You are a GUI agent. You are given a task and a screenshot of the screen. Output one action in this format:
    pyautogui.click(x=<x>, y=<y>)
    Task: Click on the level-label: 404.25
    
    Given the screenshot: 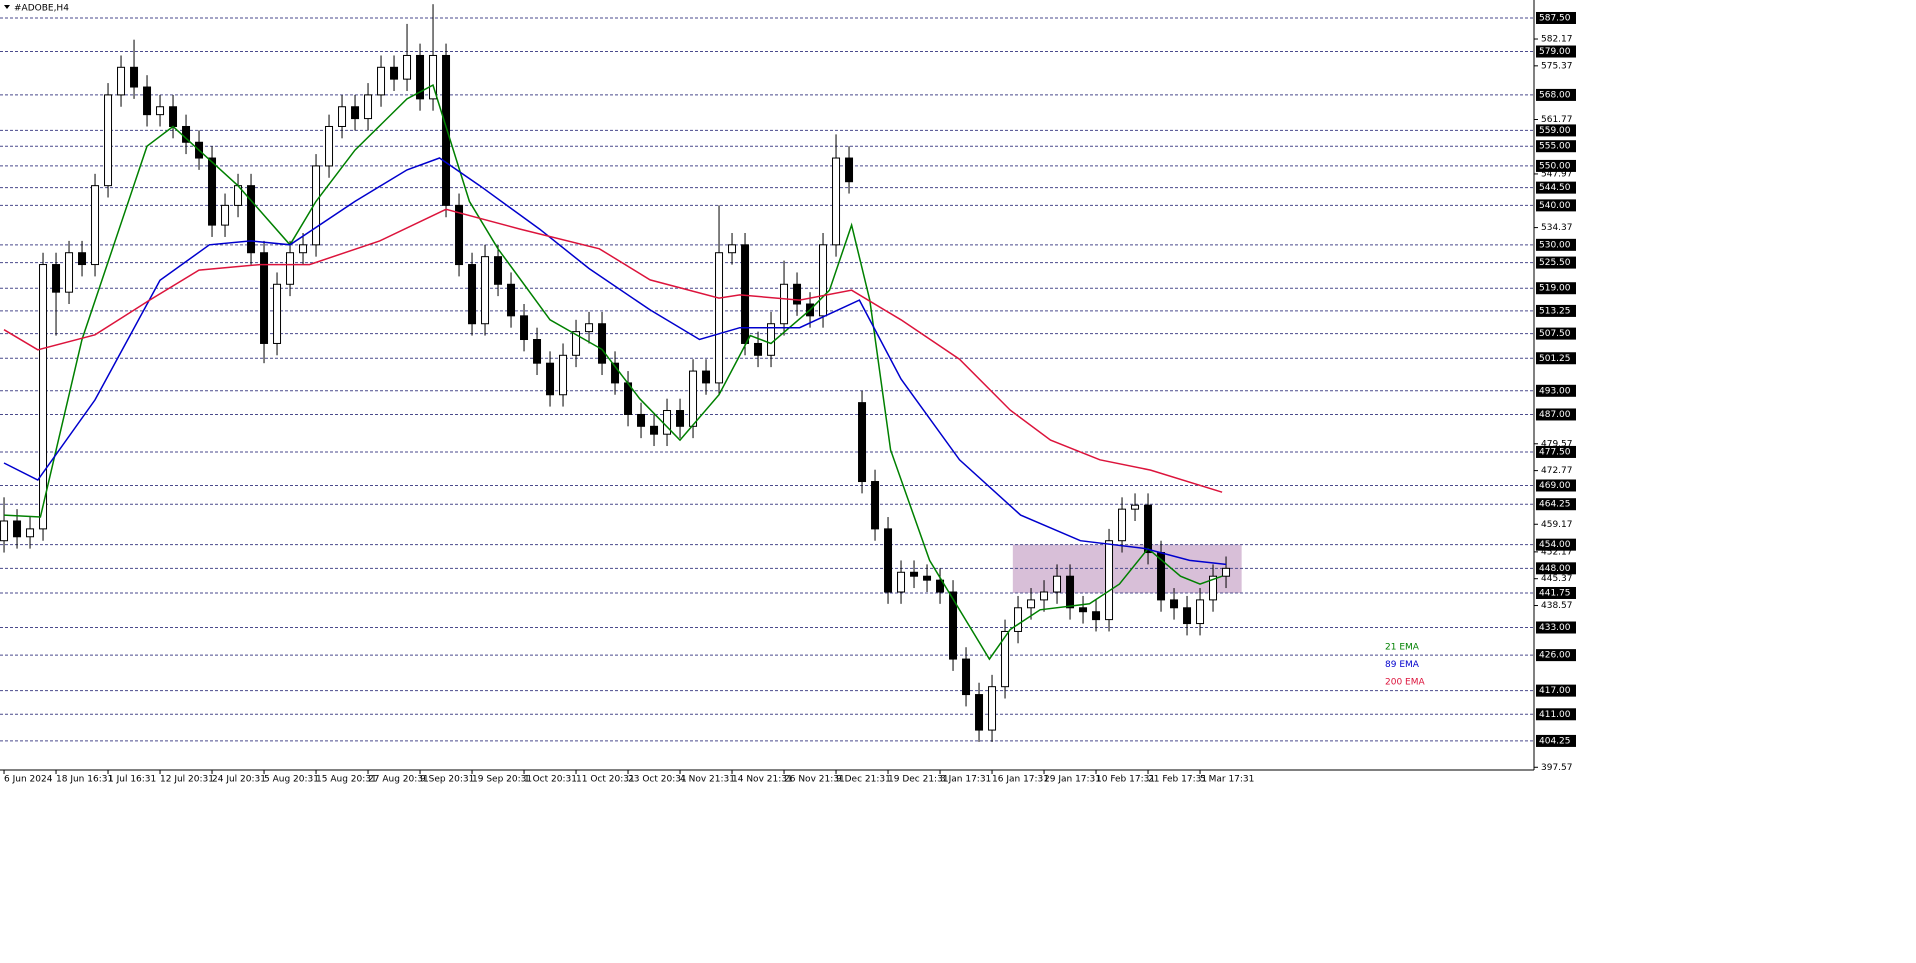 What is the action you would take?
    pyautogui.click(x=1555, y=741)
    